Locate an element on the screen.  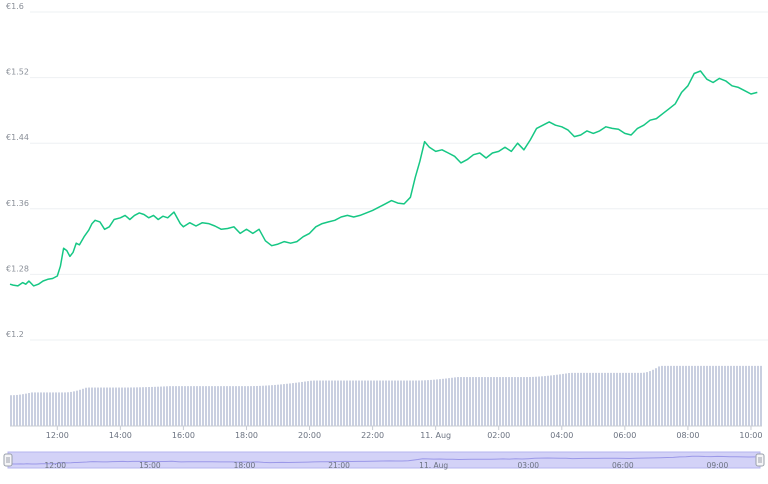
x-tick-label: 18:00 is located at coordinates (246, 435).